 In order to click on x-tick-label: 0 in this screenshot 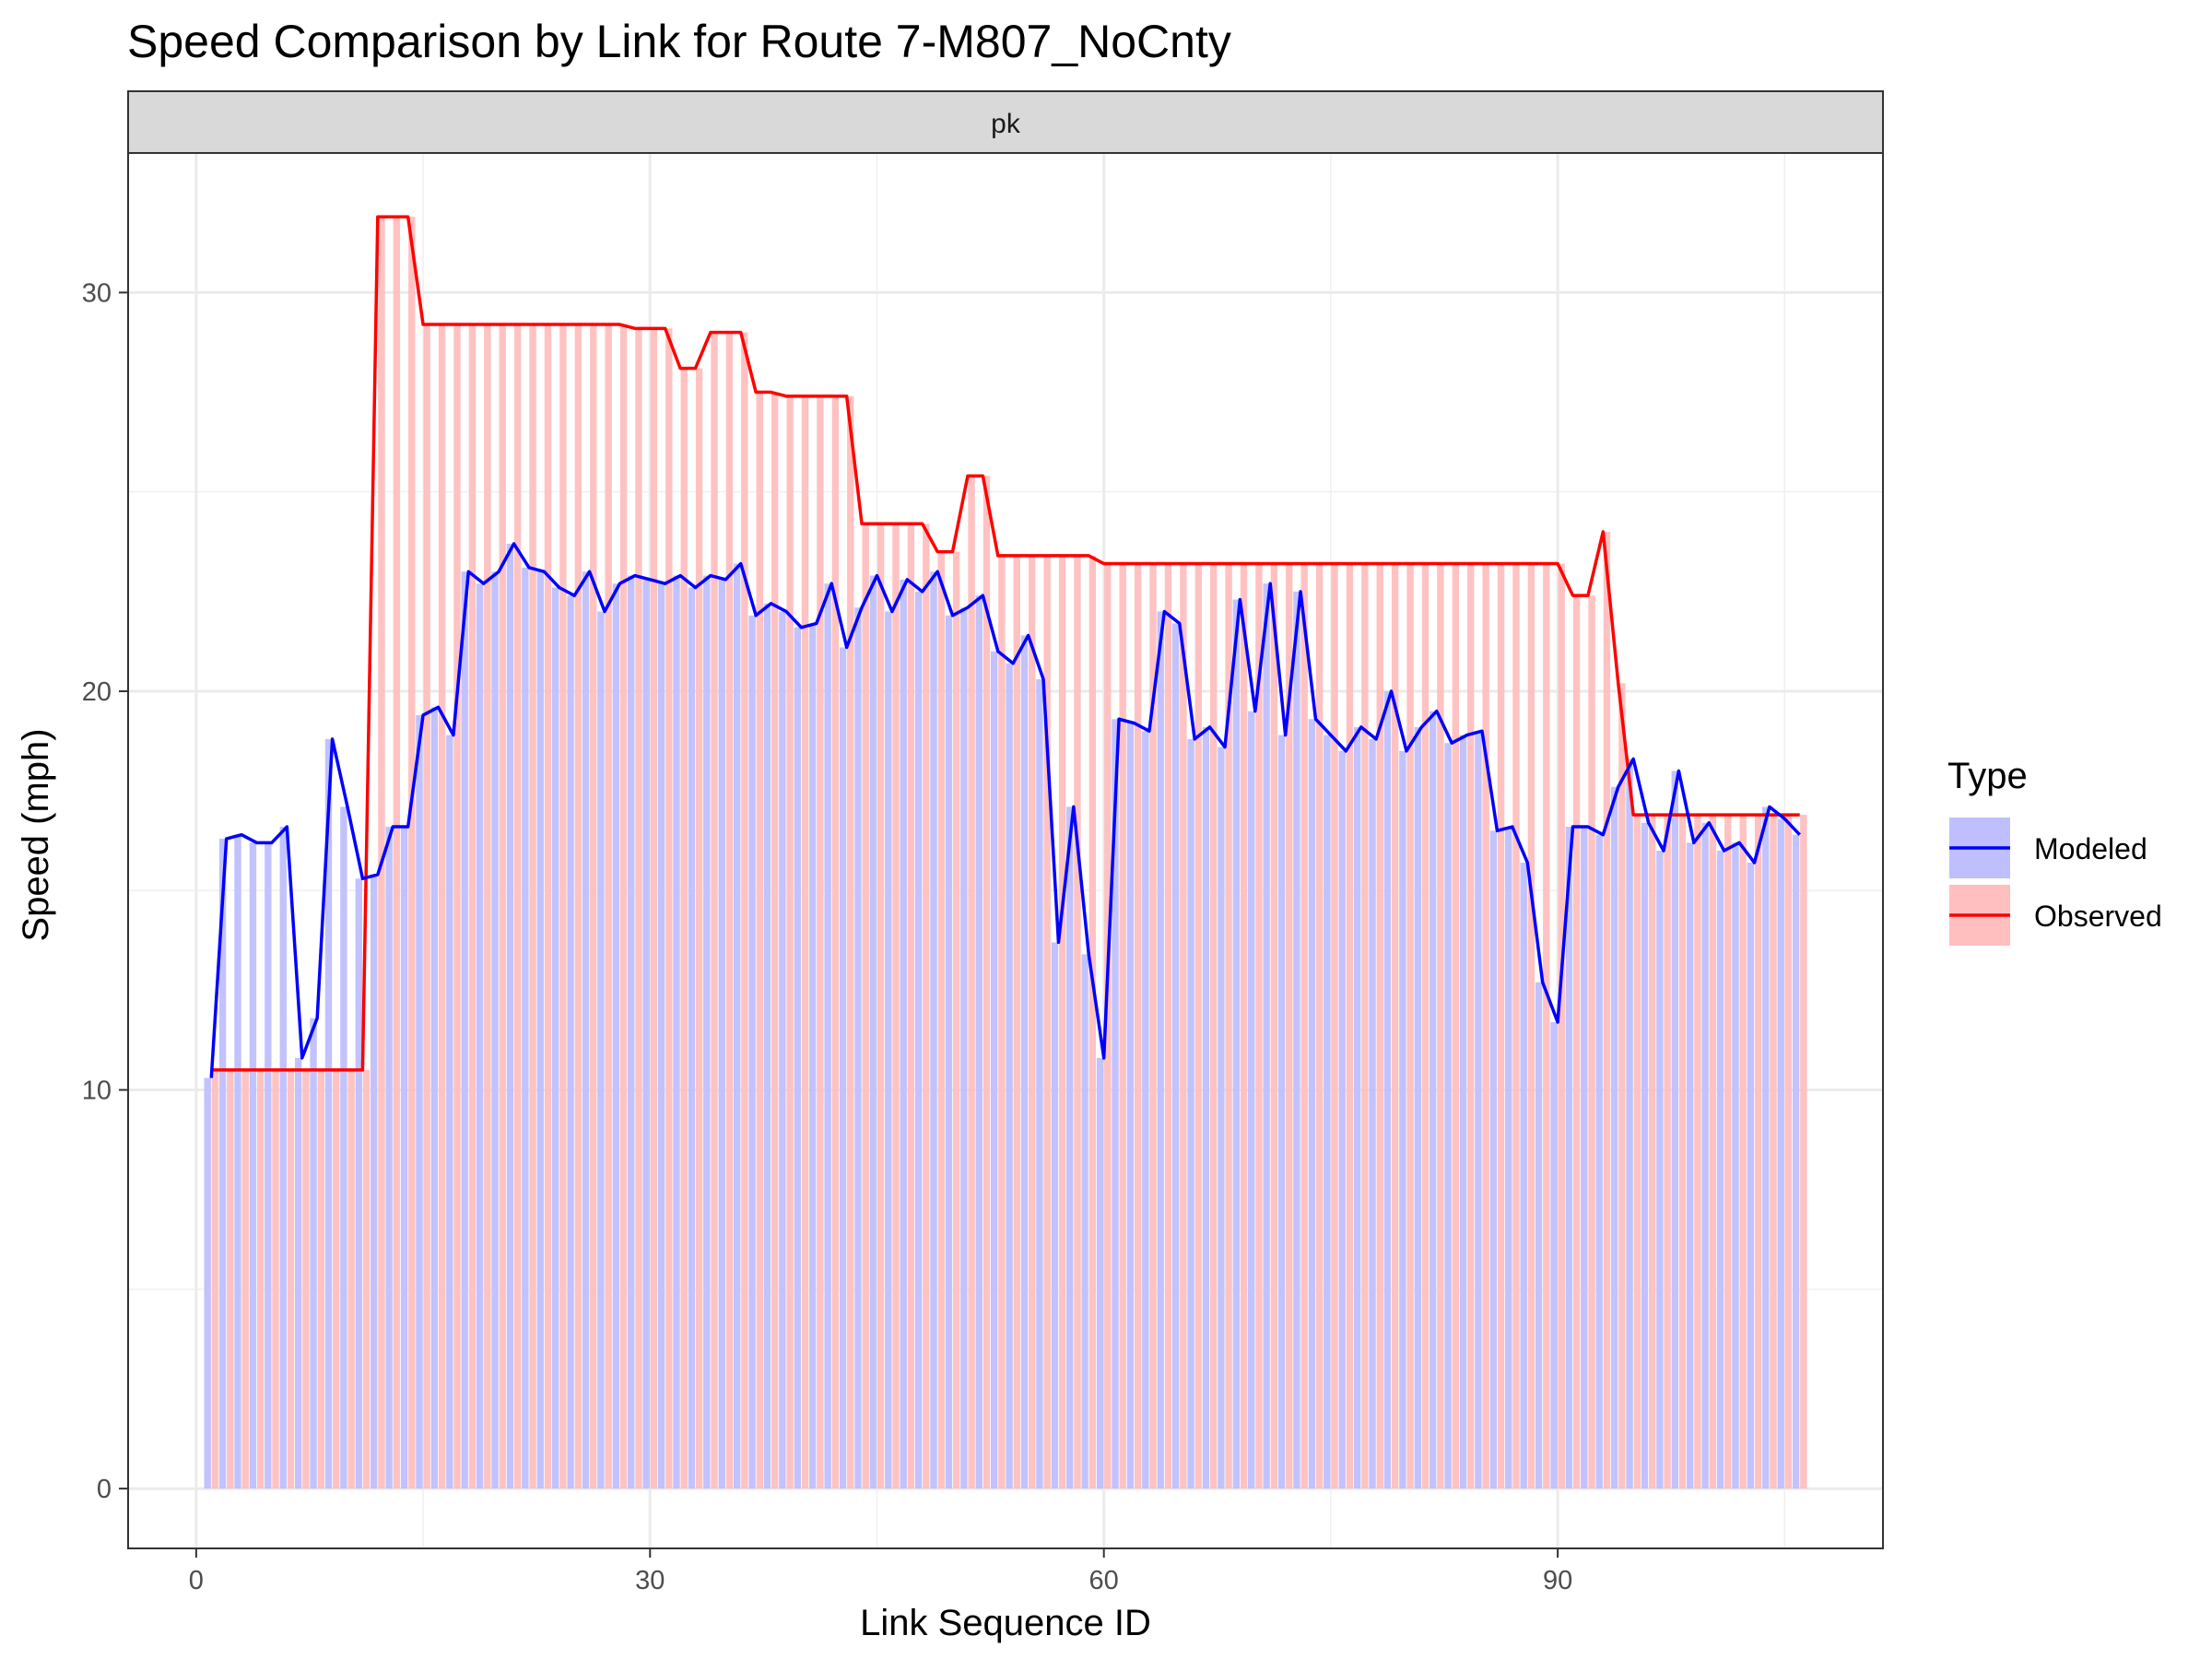, I will do `click(196, 1580)`.